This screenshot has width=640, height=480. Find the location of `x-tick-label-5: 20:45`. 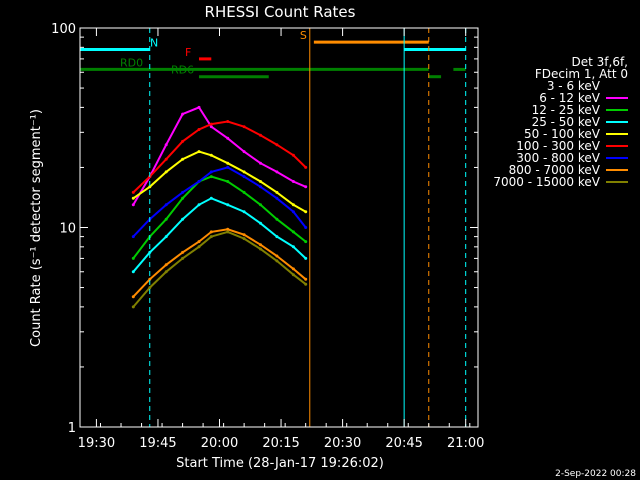

x-tick-label-5: 20:45 is located at coordinates (403, 443).